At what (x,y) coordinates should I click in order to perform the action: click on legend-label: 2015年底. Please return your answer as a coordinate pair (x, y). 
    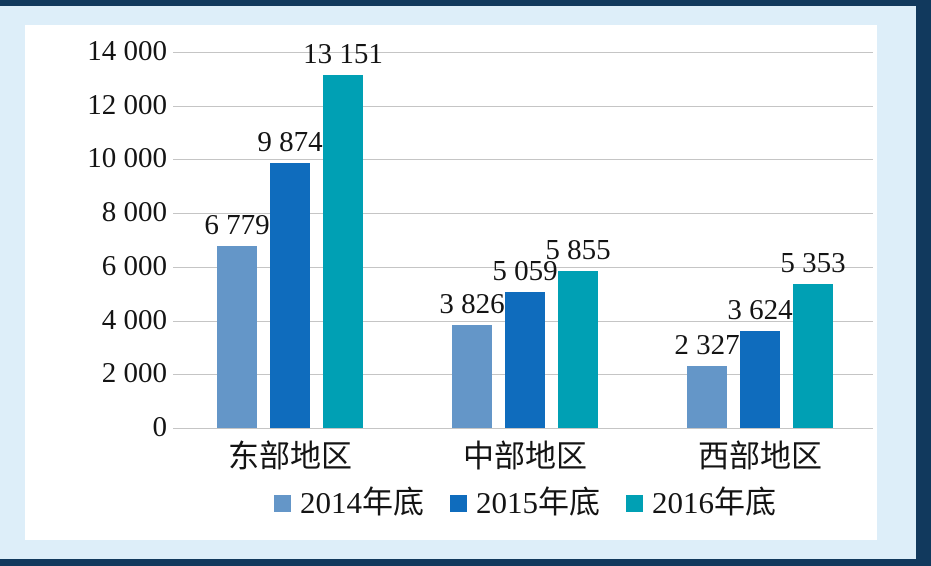
    Looking at the image, I should click on (538, 502).